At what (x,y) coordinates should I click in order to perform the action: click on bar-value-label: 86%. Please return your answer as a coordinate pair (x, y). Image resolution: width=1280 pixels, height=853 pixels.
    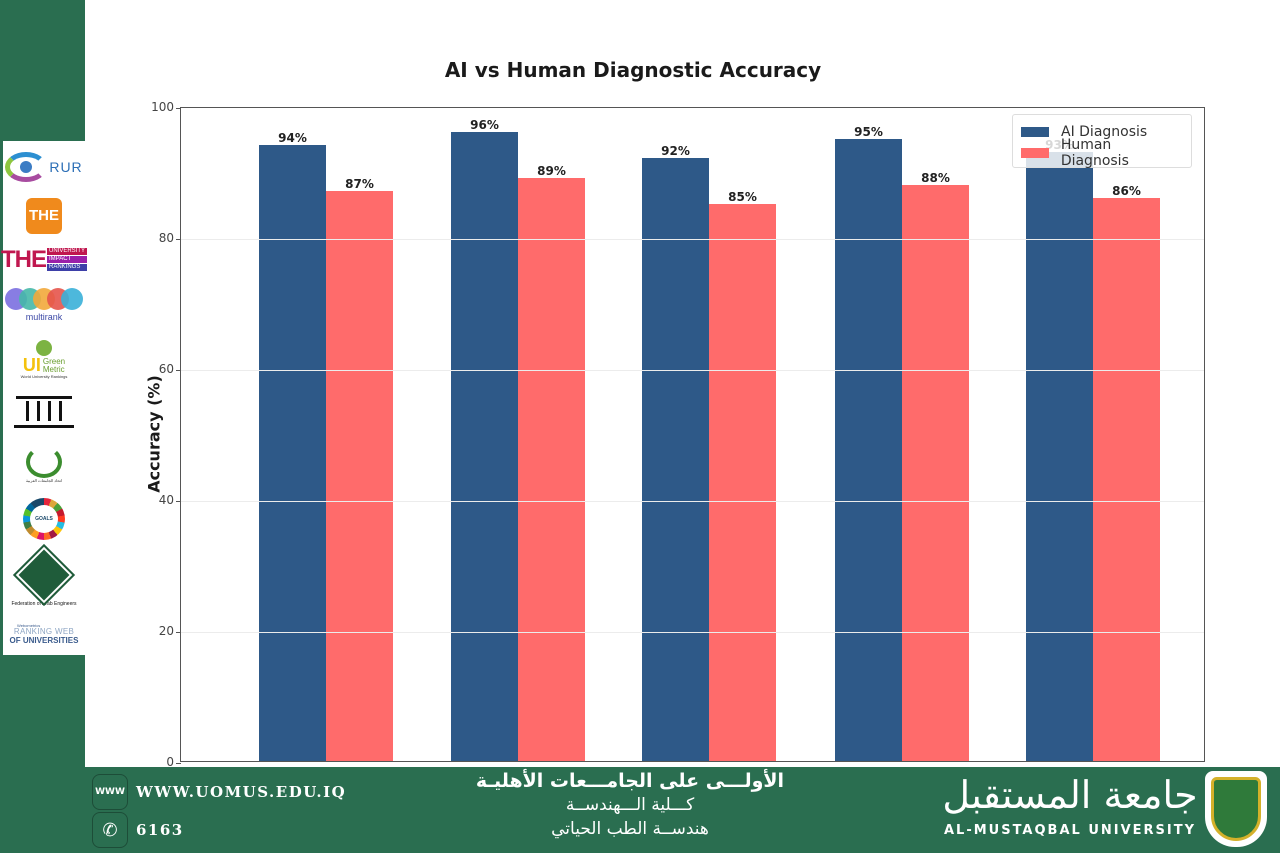
    Looking at the image, I should click on (1126, 190).